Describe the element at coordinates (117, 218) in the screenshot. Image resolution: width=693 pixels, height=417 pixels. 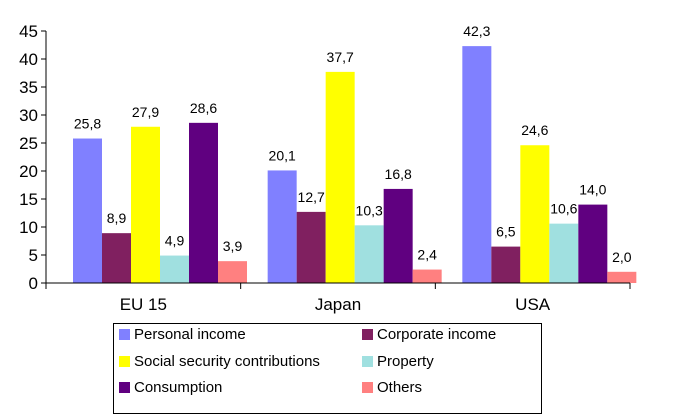
I see `data-label: 8,9` at that location.